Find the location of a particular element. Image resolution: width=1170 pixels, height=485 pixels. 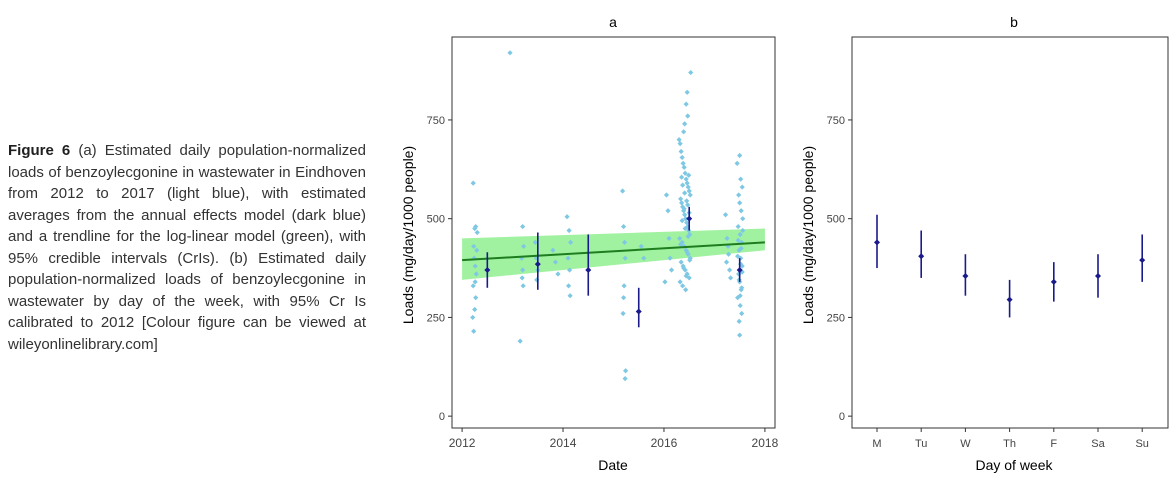

x-tick-label: Sa is located at coordinates (1098, 444).